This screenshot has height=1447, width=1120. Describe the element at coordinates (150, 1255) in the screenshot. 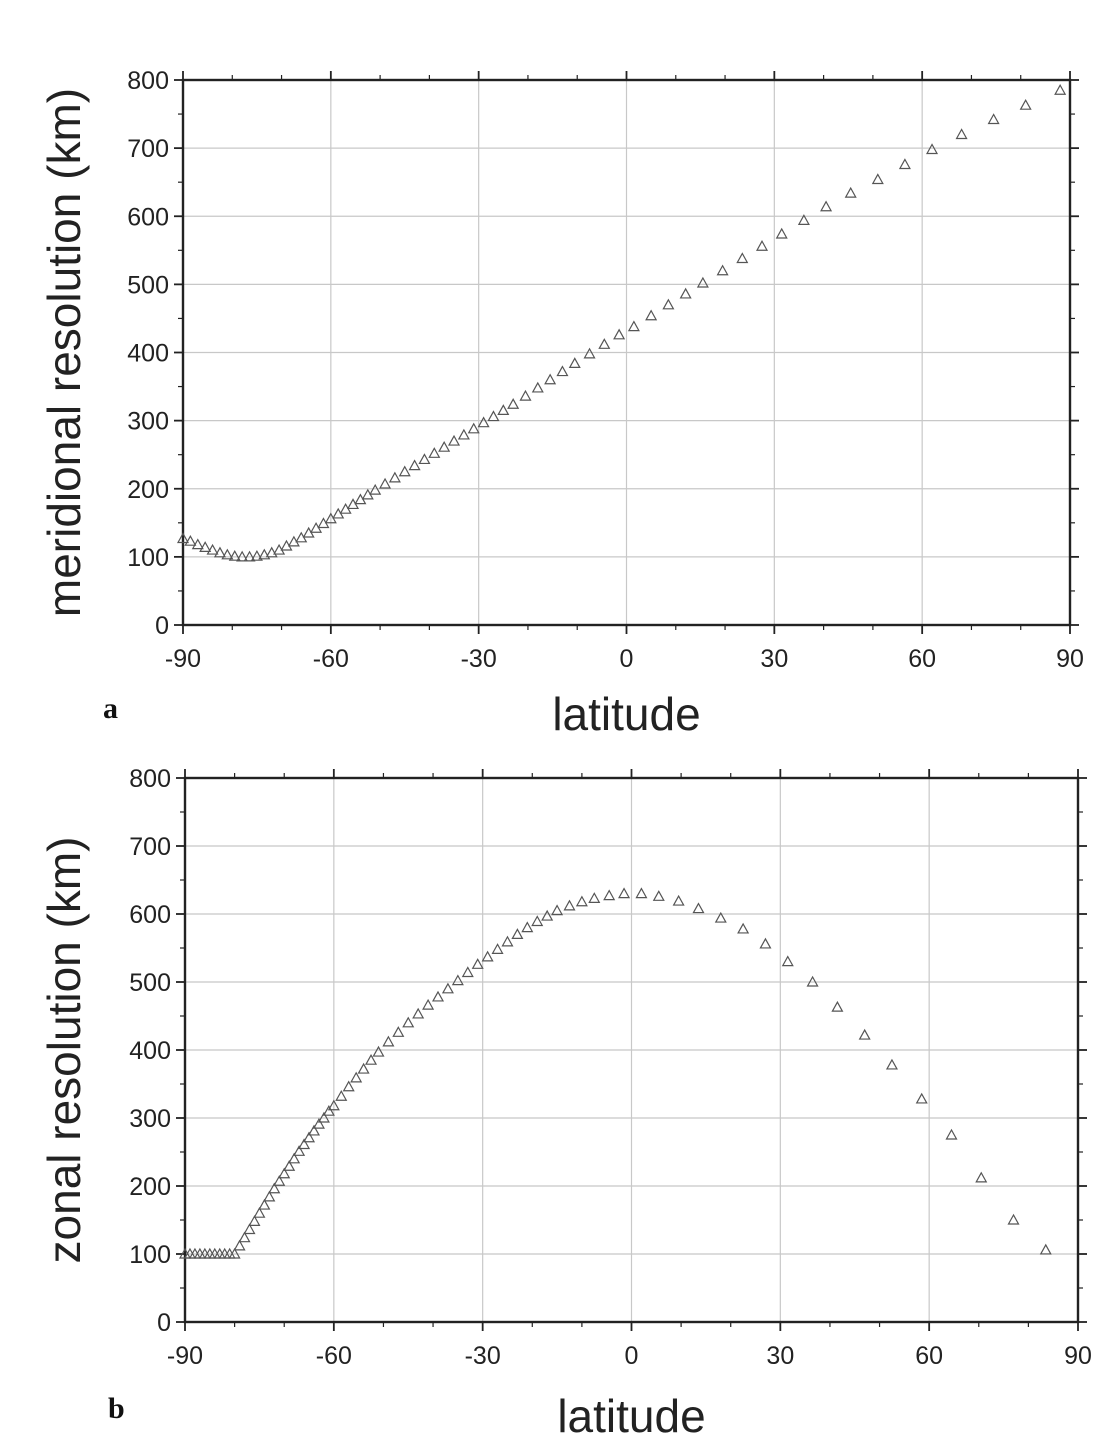

I see `y-tick-label: 100` at that location.